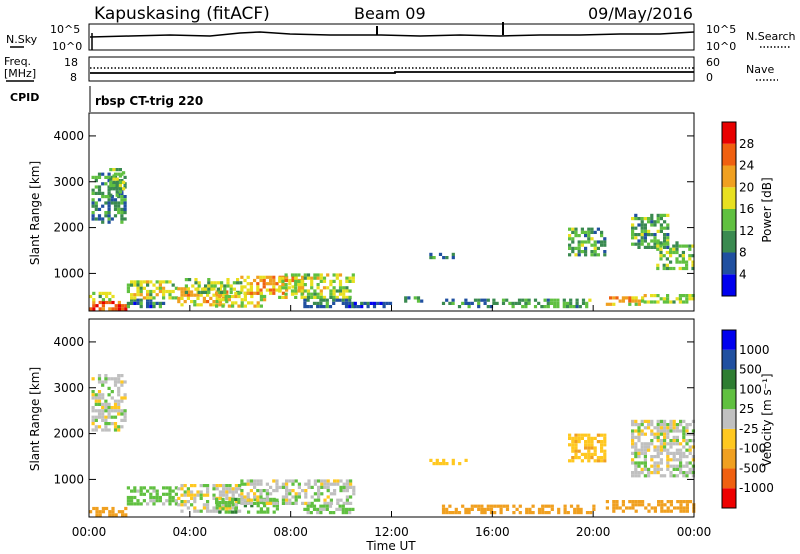 This screenshot has height=554, width=800. Describe the element at coordinates (756, 488) in the screenshot. I see `colorbar-tick-label: -1000` at that location.